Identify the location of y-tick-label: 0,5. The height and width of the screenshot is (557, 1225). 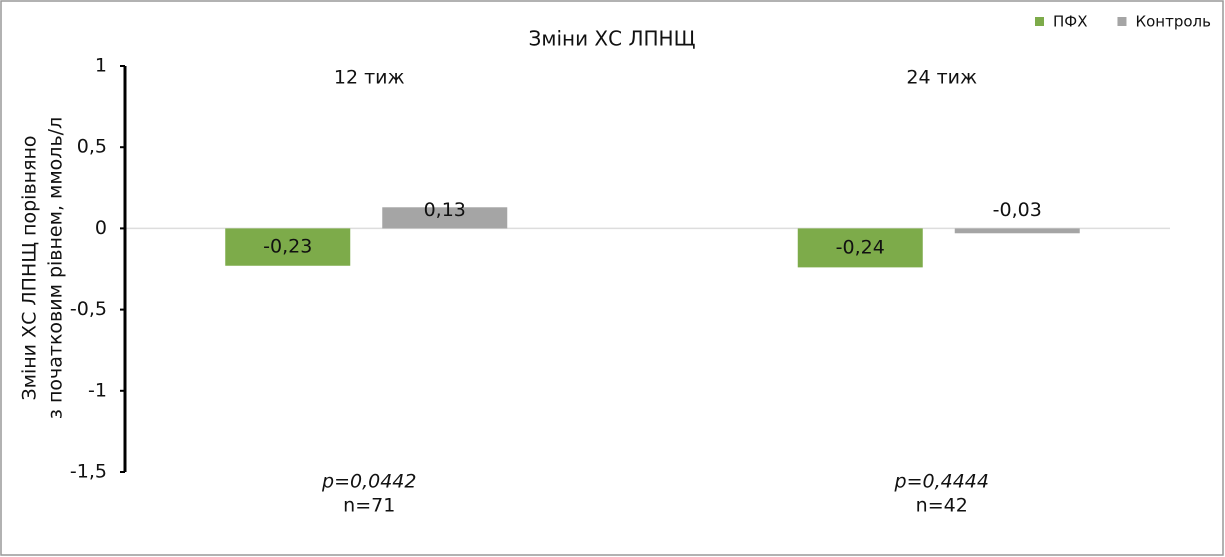
(92, 147).